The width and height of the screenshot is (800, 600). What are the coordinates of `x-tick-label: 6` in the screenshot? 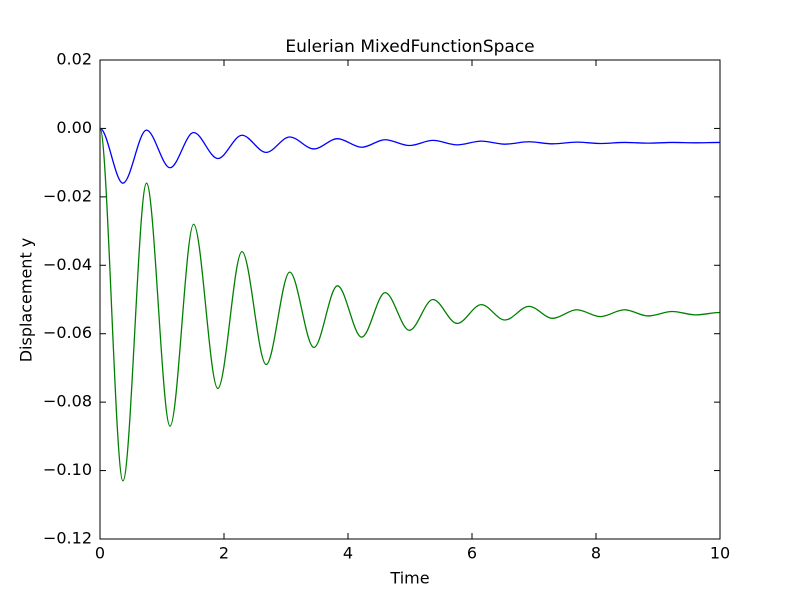 It's located at (472, 553).